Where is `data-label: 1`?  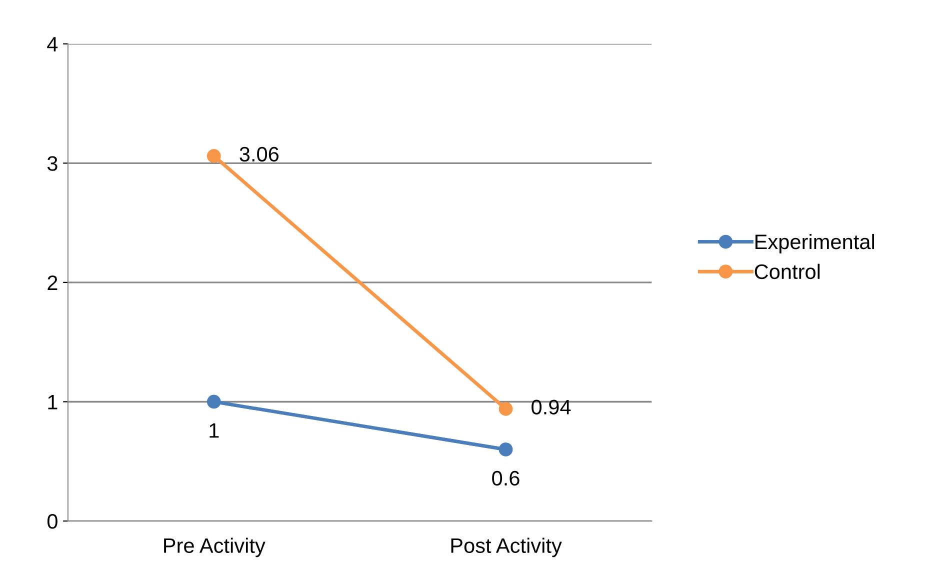
data-label: 1 is located at coordinates (214, 430).